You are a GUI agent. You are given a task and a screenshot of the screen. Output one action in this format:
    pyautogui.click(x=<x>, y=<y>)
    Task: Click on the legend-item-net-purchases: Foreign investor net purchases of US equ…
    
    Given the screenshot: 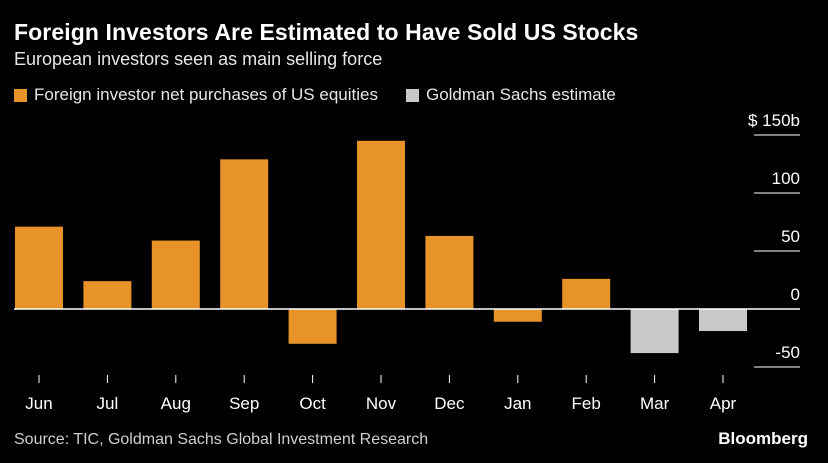 What is the action you would take?
    pyautogui.click(x=196, y=95)
    